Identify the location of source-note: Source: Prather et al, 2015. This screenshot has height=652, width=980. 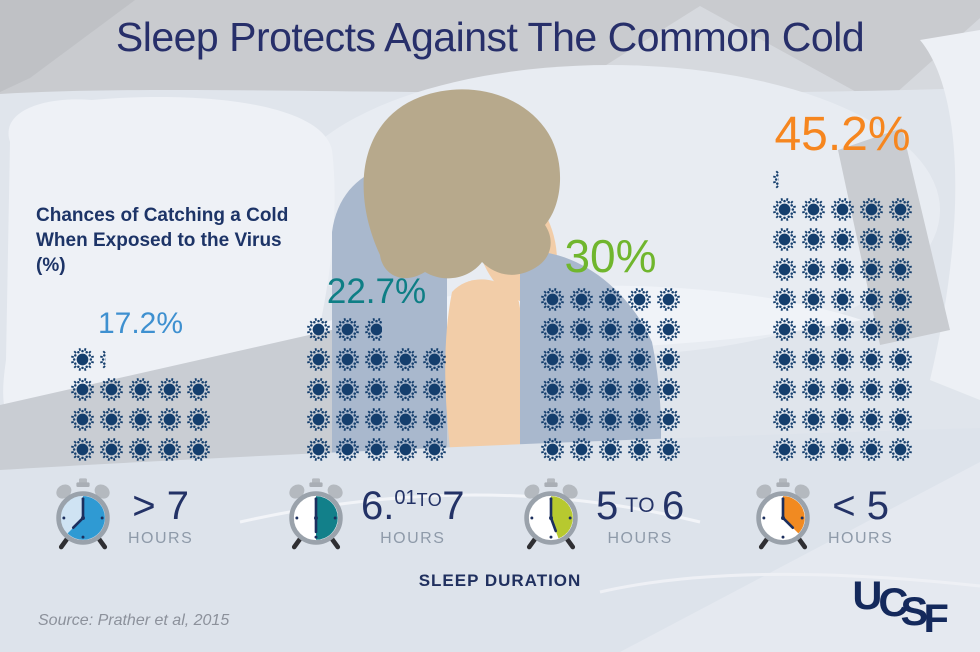
(134, 620).